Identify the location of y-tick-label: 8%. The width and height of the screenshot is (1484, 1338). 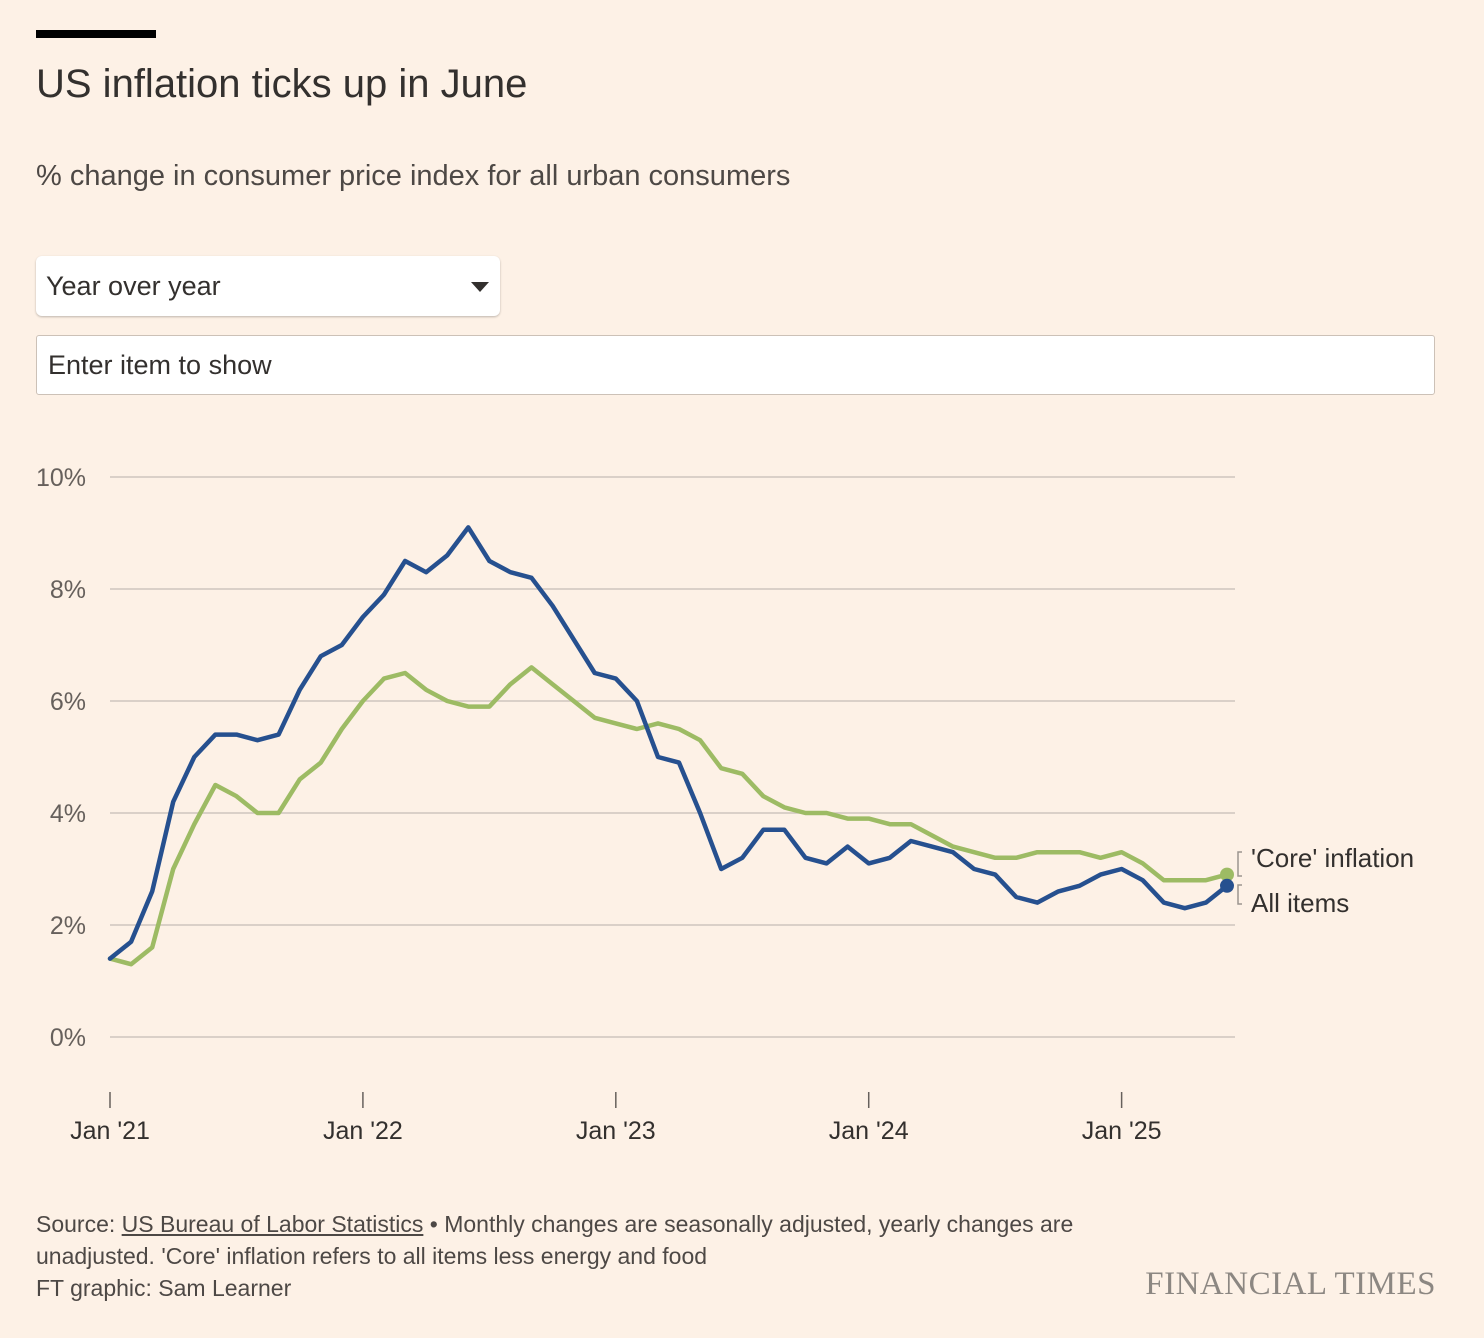
(68, 590).